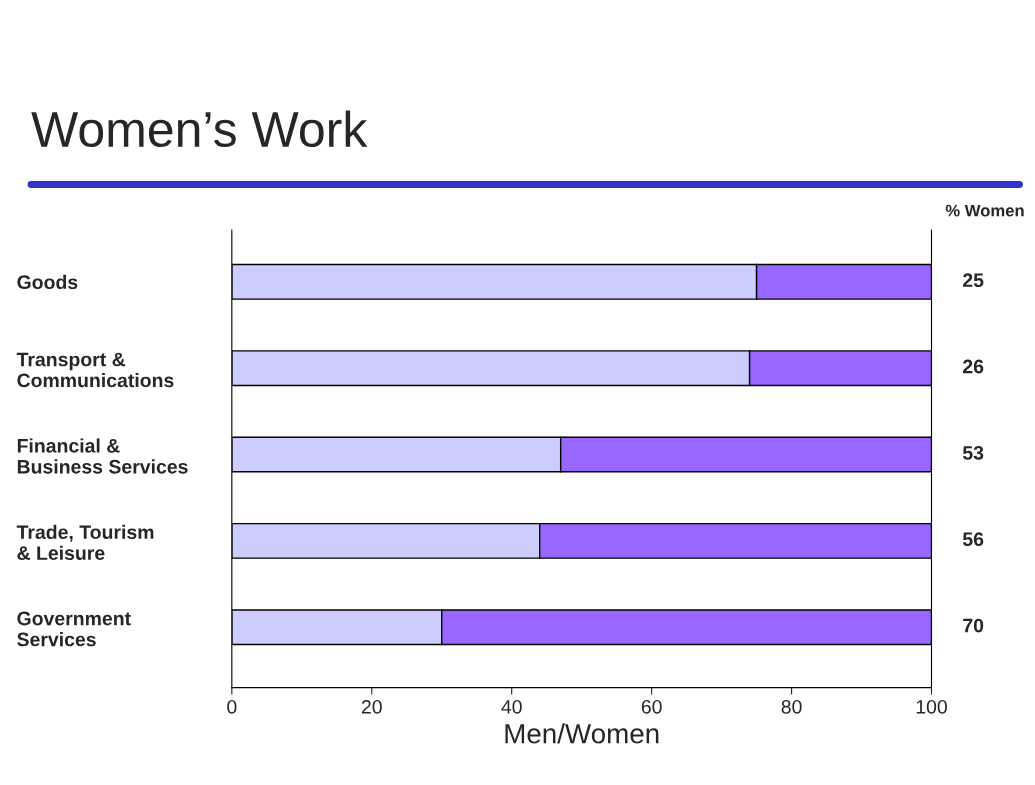 The image size is (1035, 785). What do you see at coordinates (199, 129) in the screenshot?
I see `chart-title: Women’s Work` at bounding box center [199, 129].